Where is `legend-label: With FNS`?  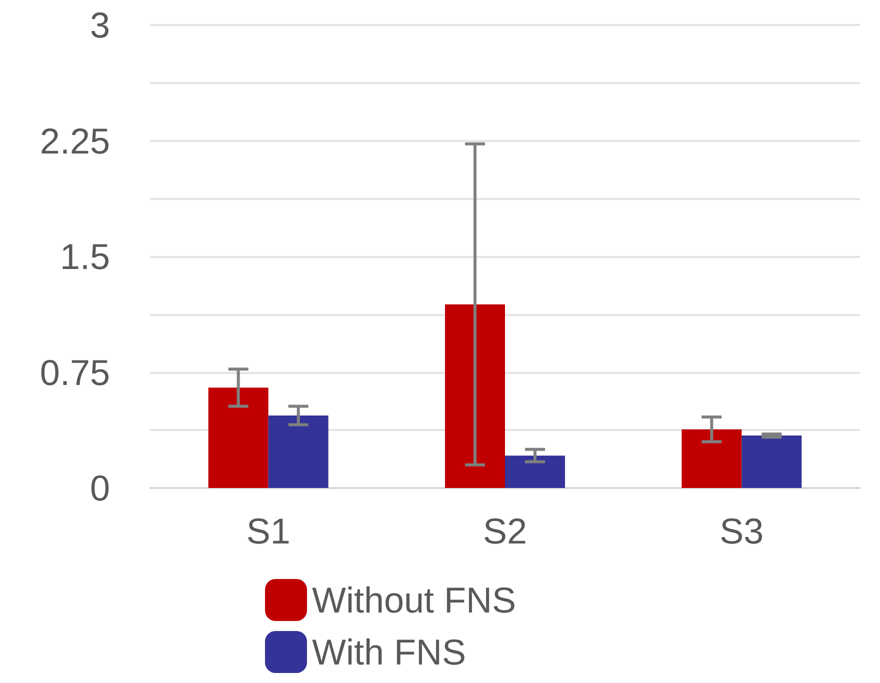
legend-label: With FNS is located at coordinates (389, 652).